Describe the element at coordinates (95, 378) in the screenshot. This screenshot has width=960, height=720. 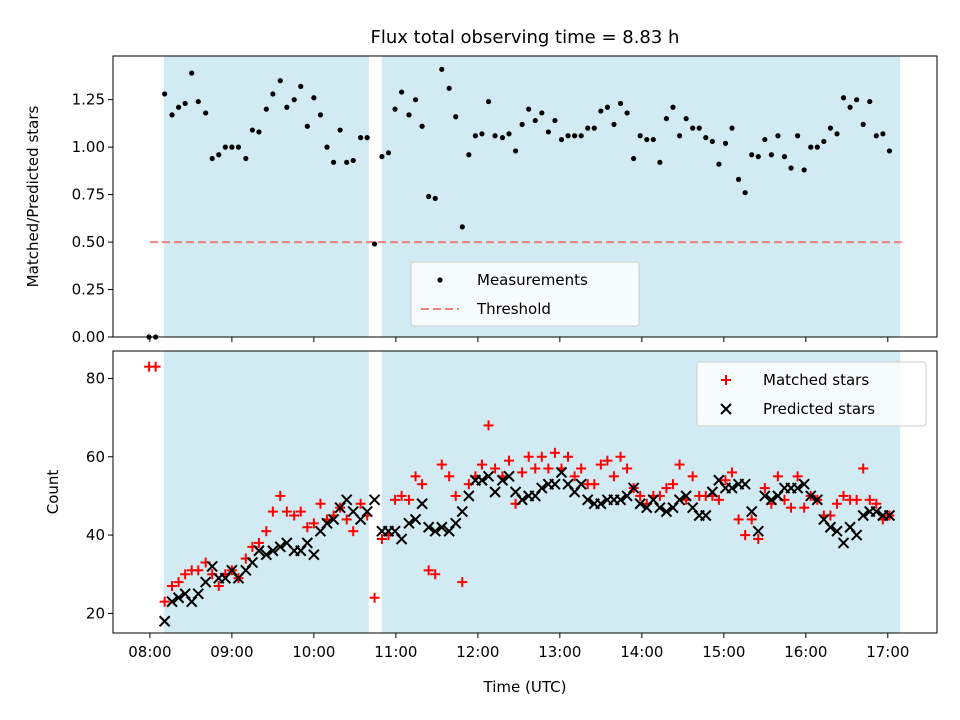
I see `y-tick-label: 80` at that location.